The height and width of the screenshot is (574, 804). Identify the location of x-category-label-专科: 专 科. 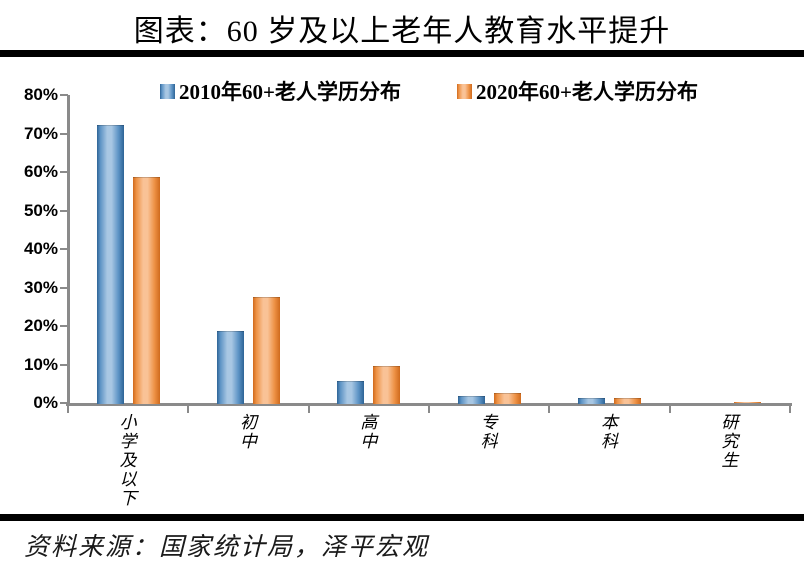
(489, 432).